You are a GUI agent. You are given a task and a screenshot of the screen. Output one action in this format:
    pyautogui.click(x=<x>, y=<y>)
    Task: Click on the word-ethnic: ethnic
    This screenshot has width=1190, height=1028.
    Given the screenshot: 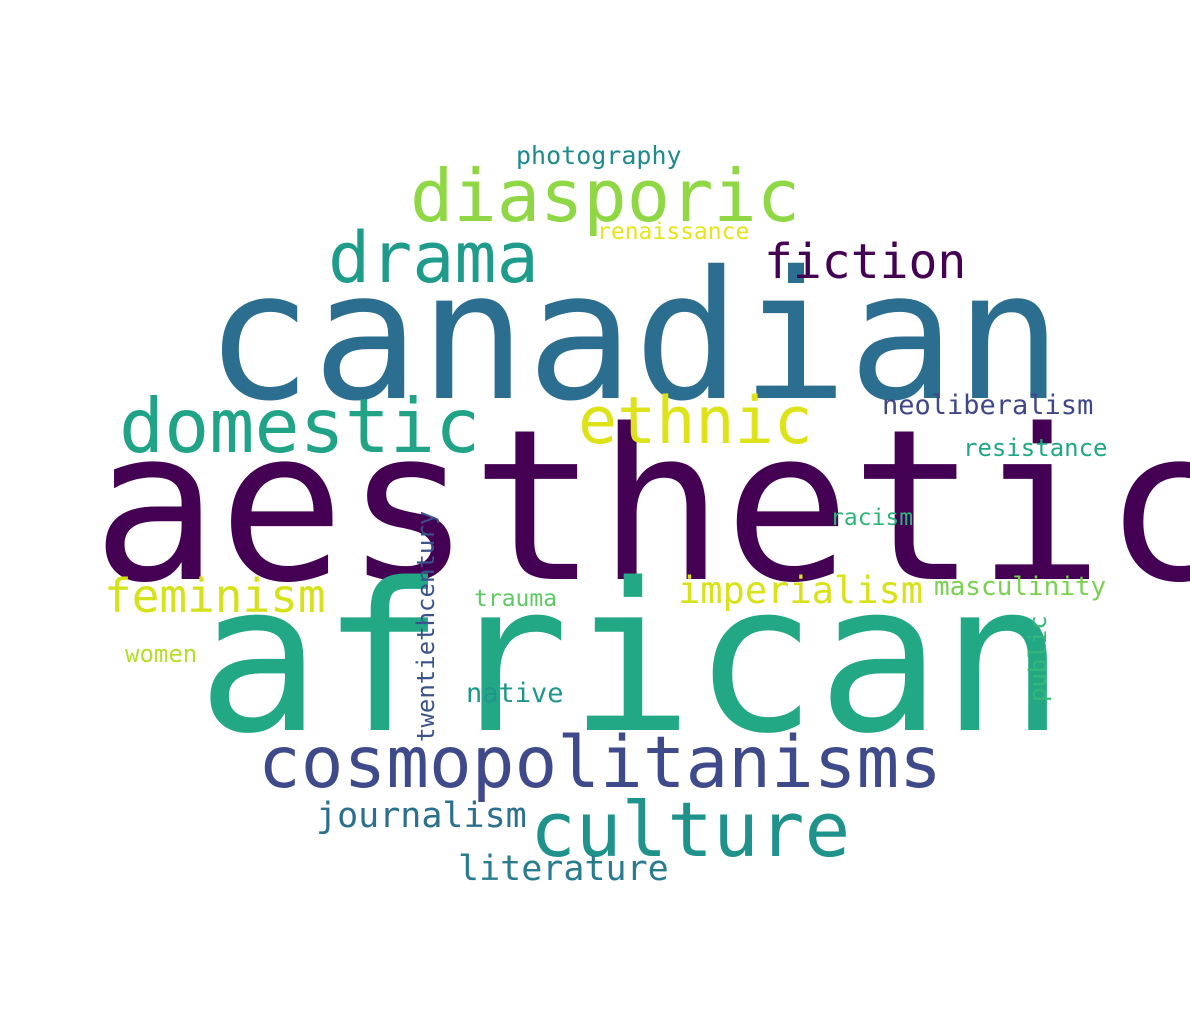 What is the action you would take?
    pyautogui.click(x=695, y=421)
    